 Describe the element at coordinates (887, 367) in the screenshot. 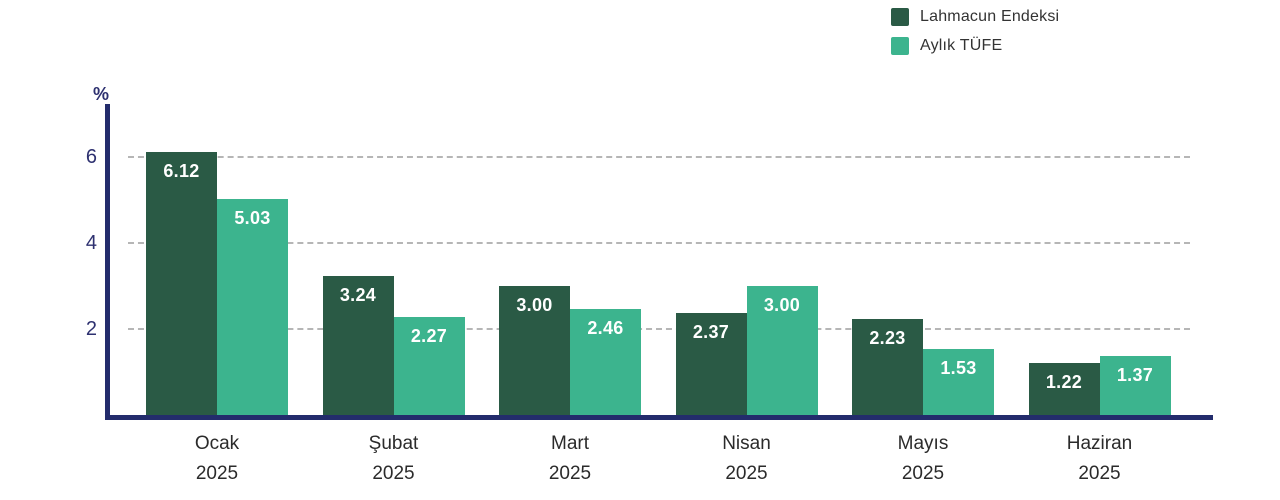

I see `bar-lahmacun-endeksi-4: 2.23` at that location.